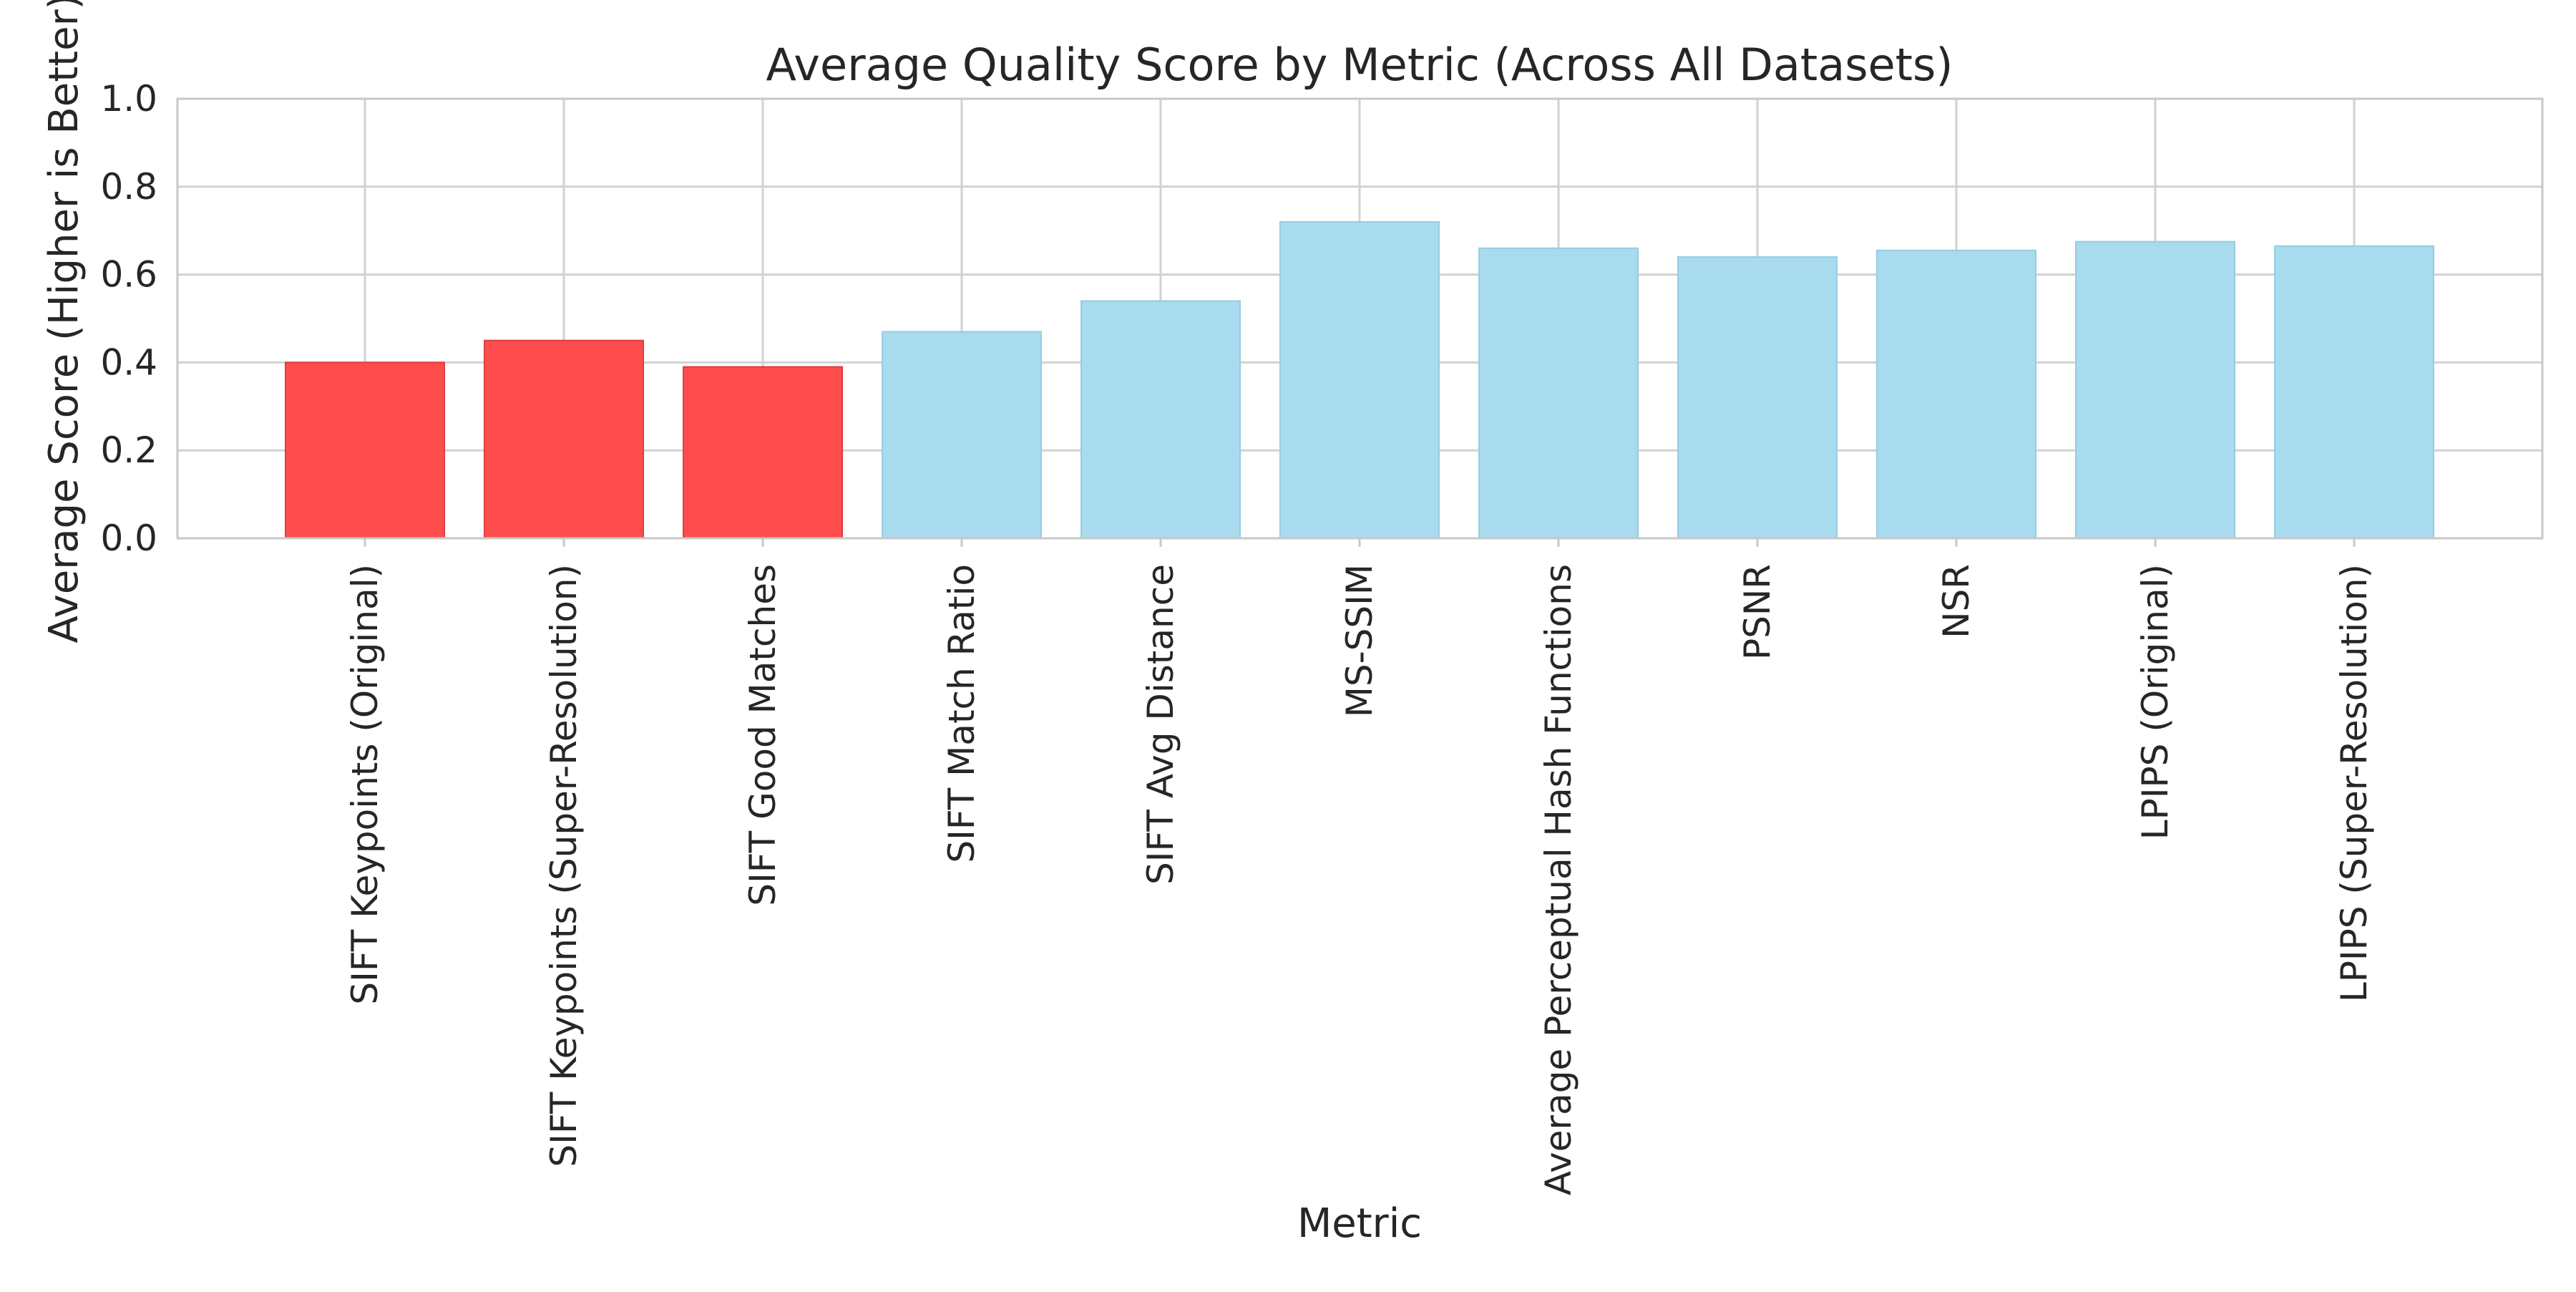 This screenshot has height=1292, width=2576. What do you see at coordinates (1956, 601) in the screenshot?
I see `x-tick-label: NSR` at bounding box center [1956, 601].